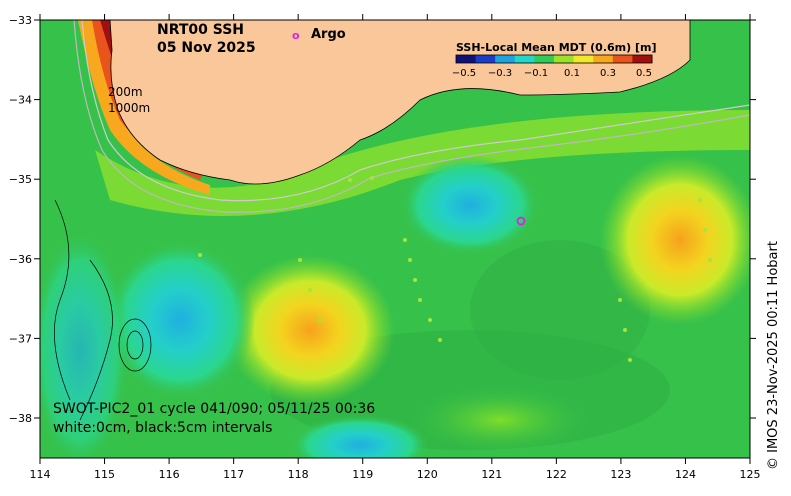  I want to click on x-tick-label: 123, so click(620, 474).